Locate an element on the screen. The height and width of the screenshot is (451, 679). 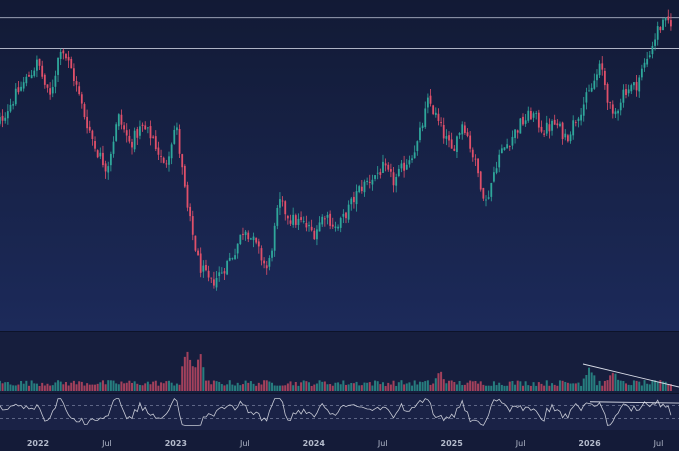
time-tick-label: Jul is located at coordinates (106, 443).